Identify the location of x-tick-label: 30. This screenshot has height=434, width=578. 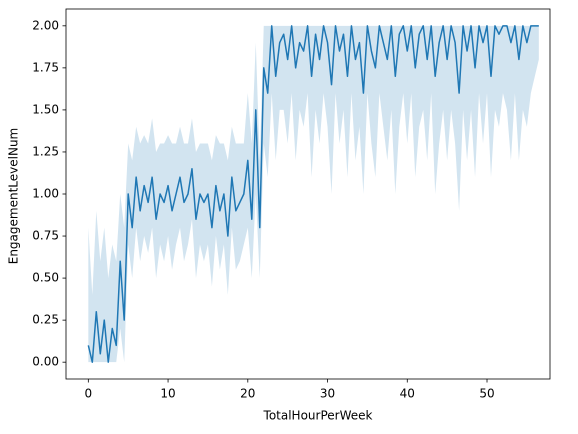
(327, 394).